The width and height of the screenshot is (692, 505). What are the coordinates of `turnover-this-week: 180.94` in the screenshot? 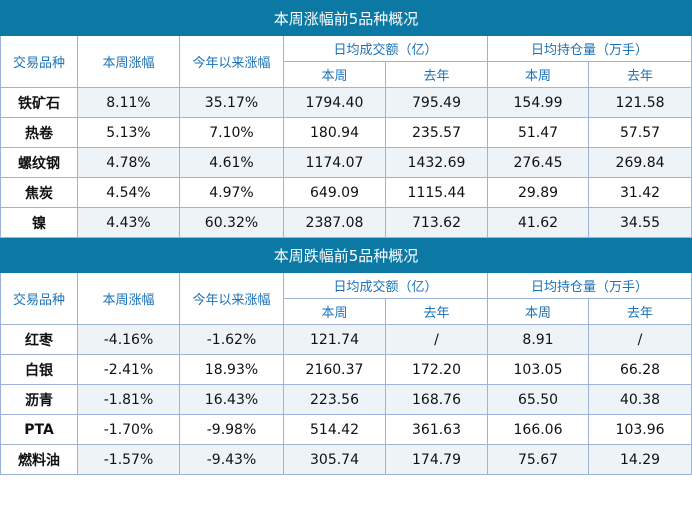 It's located at (334, 132).